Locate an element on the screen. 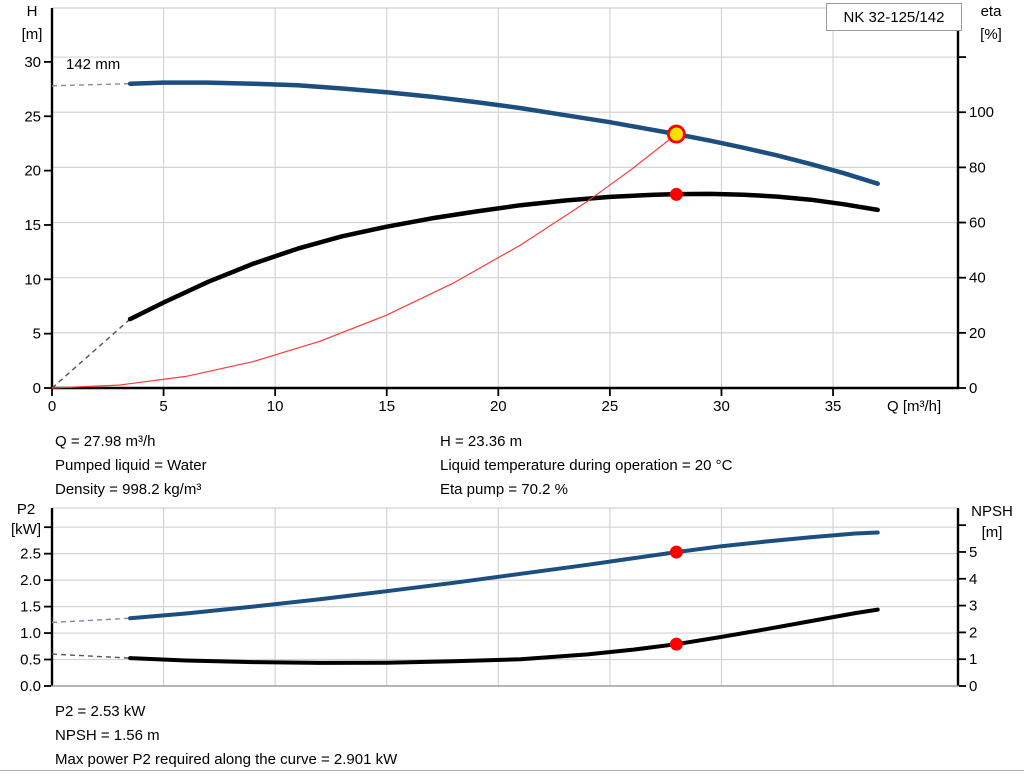  right-tick-label: 40 is located at coordinates (977, 278).